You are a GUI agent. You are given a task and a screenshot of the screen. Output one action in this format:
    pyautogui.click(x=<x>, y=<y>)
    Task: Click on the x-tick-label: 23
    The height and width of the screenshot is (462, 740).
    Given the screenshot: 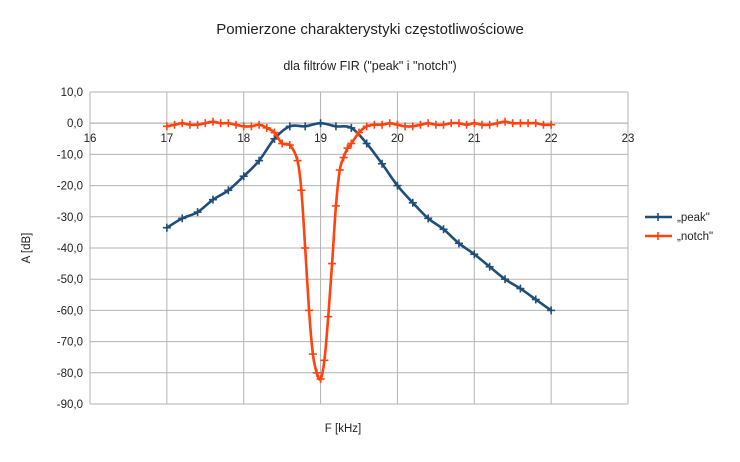 What is the action you would take?
    pyautogui.click(x=628, y=139)
    